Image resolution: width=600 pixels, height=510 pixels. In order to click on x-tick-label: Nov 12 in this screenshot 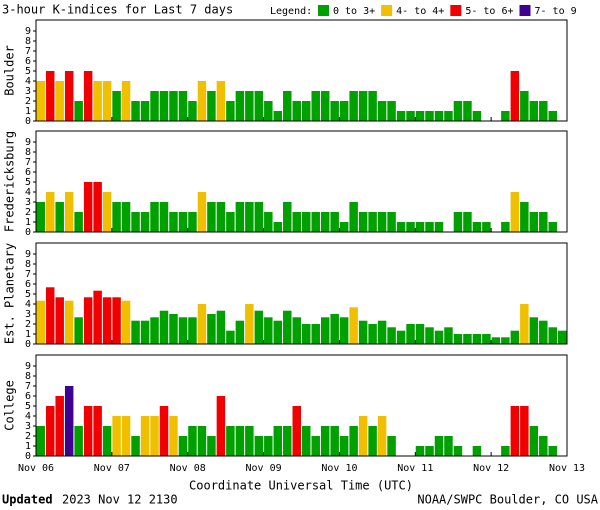, I will do `click(491, 468)`.